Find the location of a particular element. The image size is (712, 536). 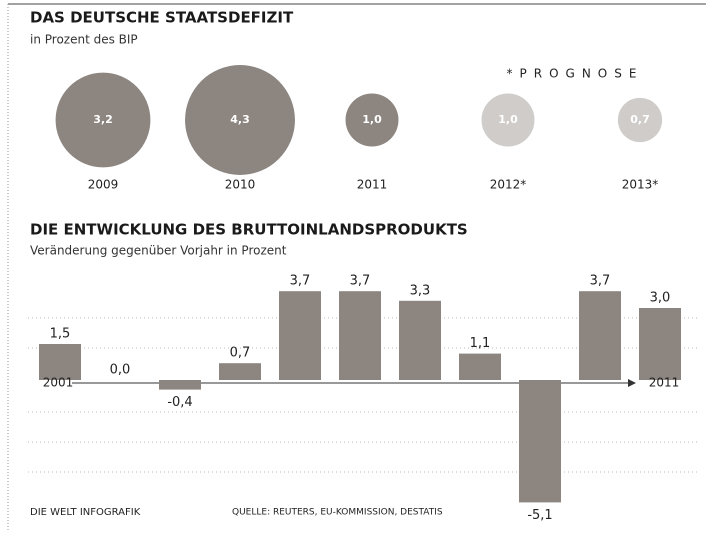

value-label: 0,0 is located at coordinates (120, 370).